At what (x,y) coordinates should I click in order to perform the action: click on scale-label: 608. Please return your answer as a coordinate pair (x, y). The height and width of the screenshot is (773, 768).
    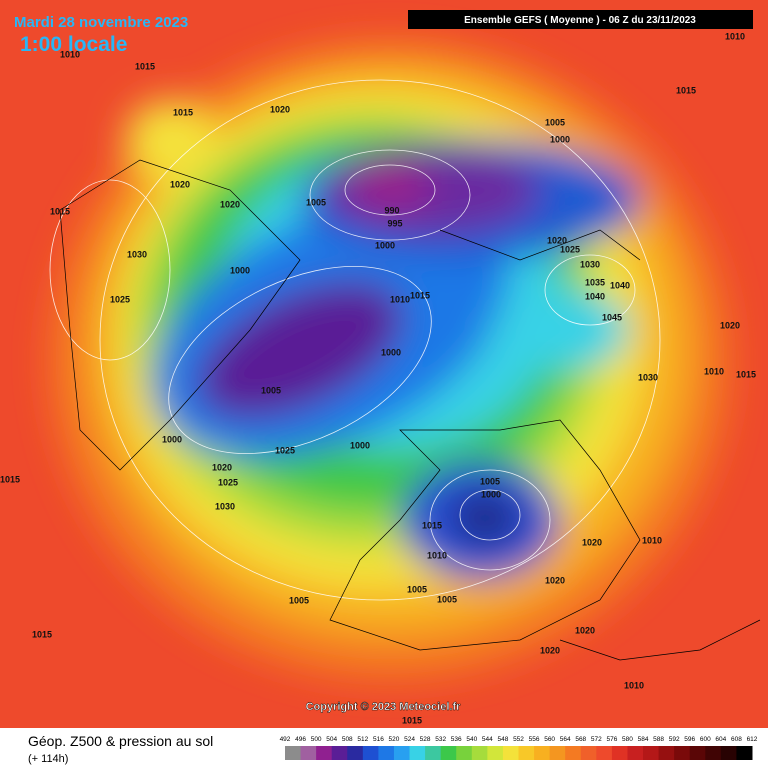
    Looking at the image, I should click on (736, 739).